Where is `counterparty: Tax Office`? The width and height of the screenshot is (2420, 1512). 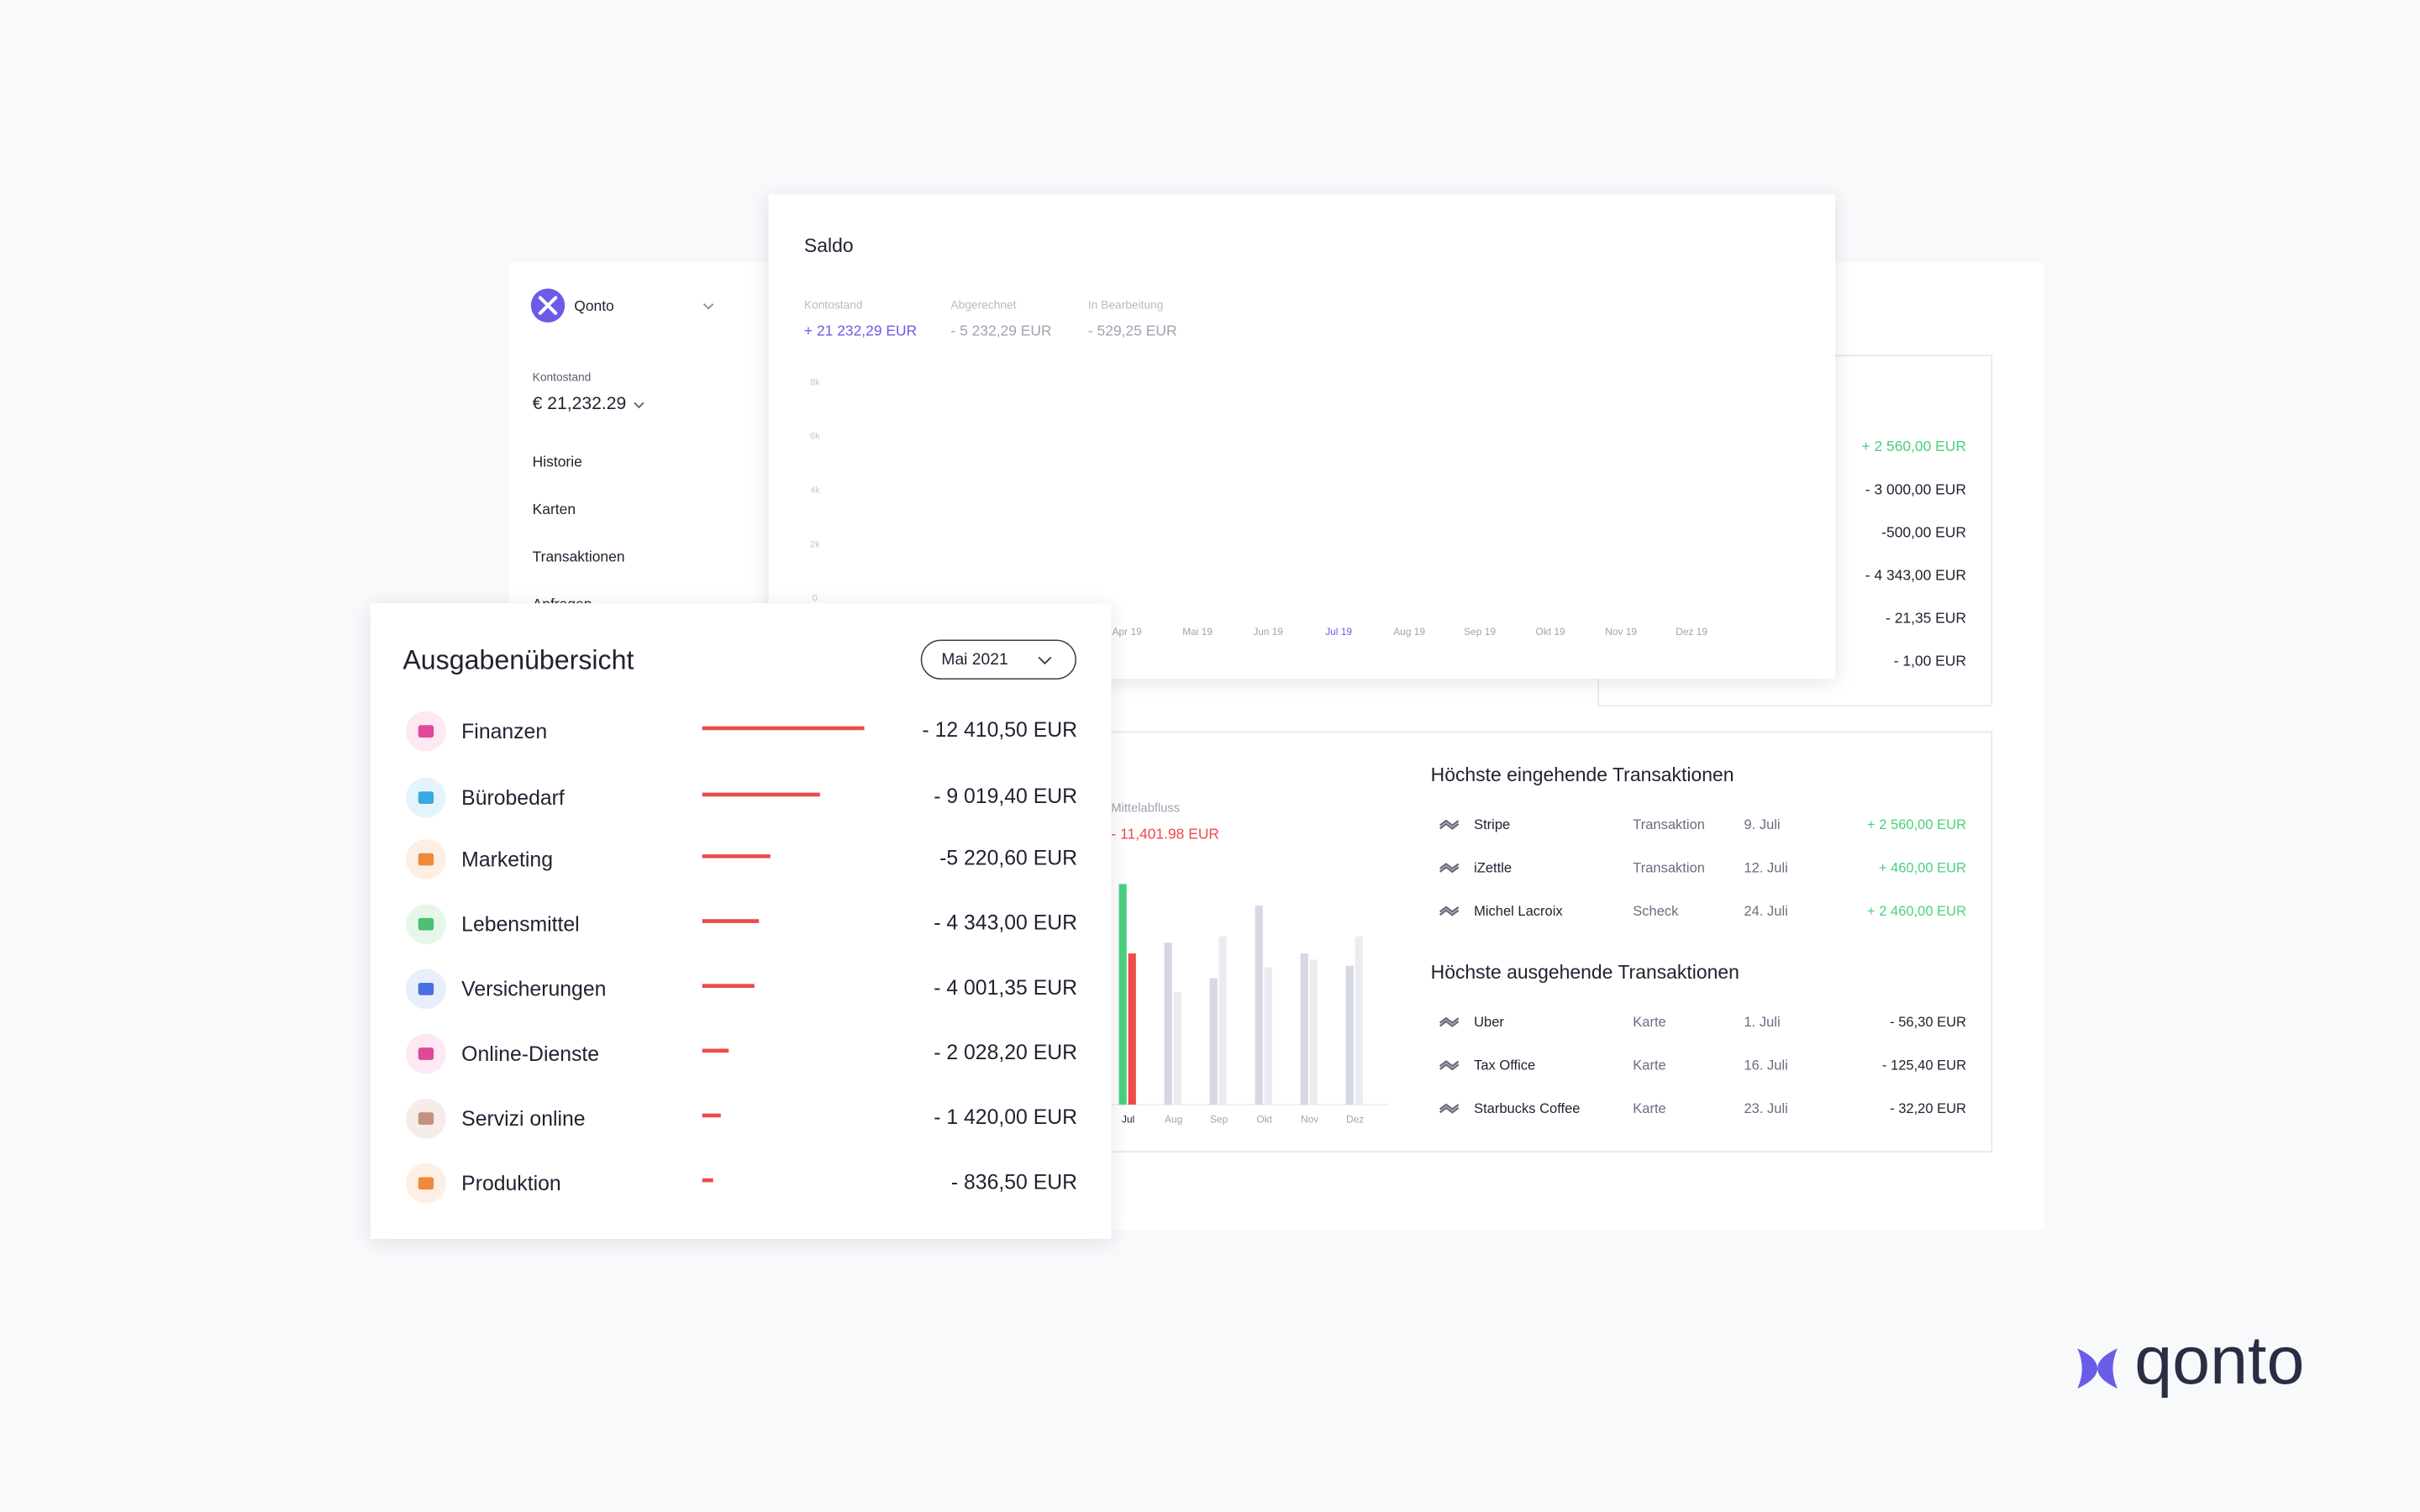 counterparty: Tax Office is located at coordinates (1504, 1066).